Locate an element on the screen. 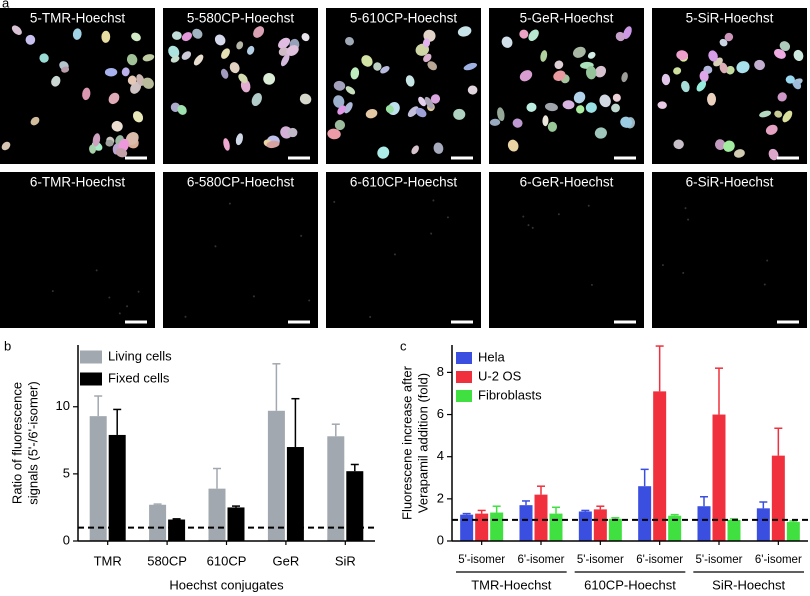 Image resolution: width=810 pixels, height=596 pixels. panel-title: 6-SiR-Hoechst is located at coordinates (730, 182).